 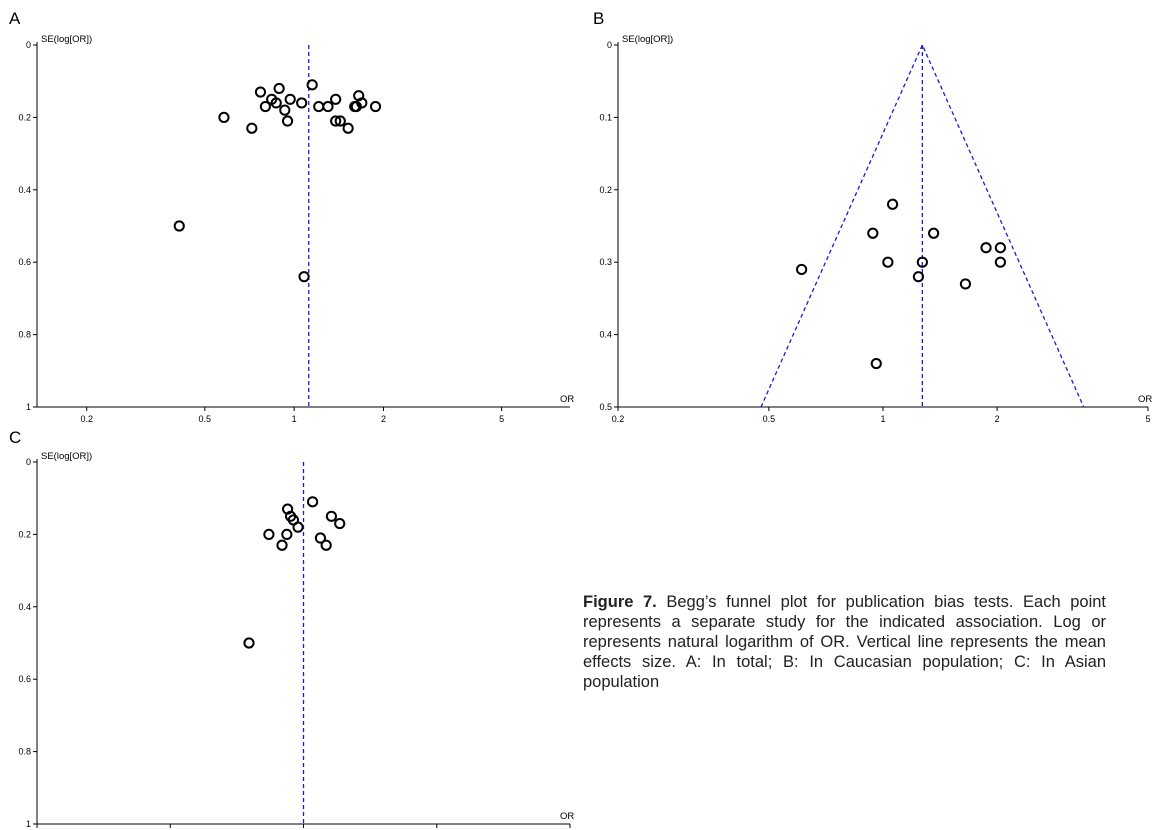 What do you see at coordinates (605, 407) in the screenshot?
I see `y-tick-label: 0.5` at bounding box center [605, 407].